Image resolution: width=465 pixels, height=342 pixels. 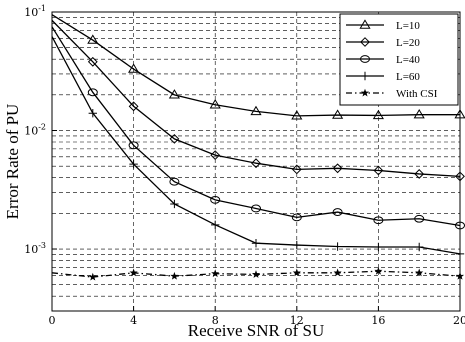 I want to click on legend-label-l-40: L=40, so click(x=408, y=60).